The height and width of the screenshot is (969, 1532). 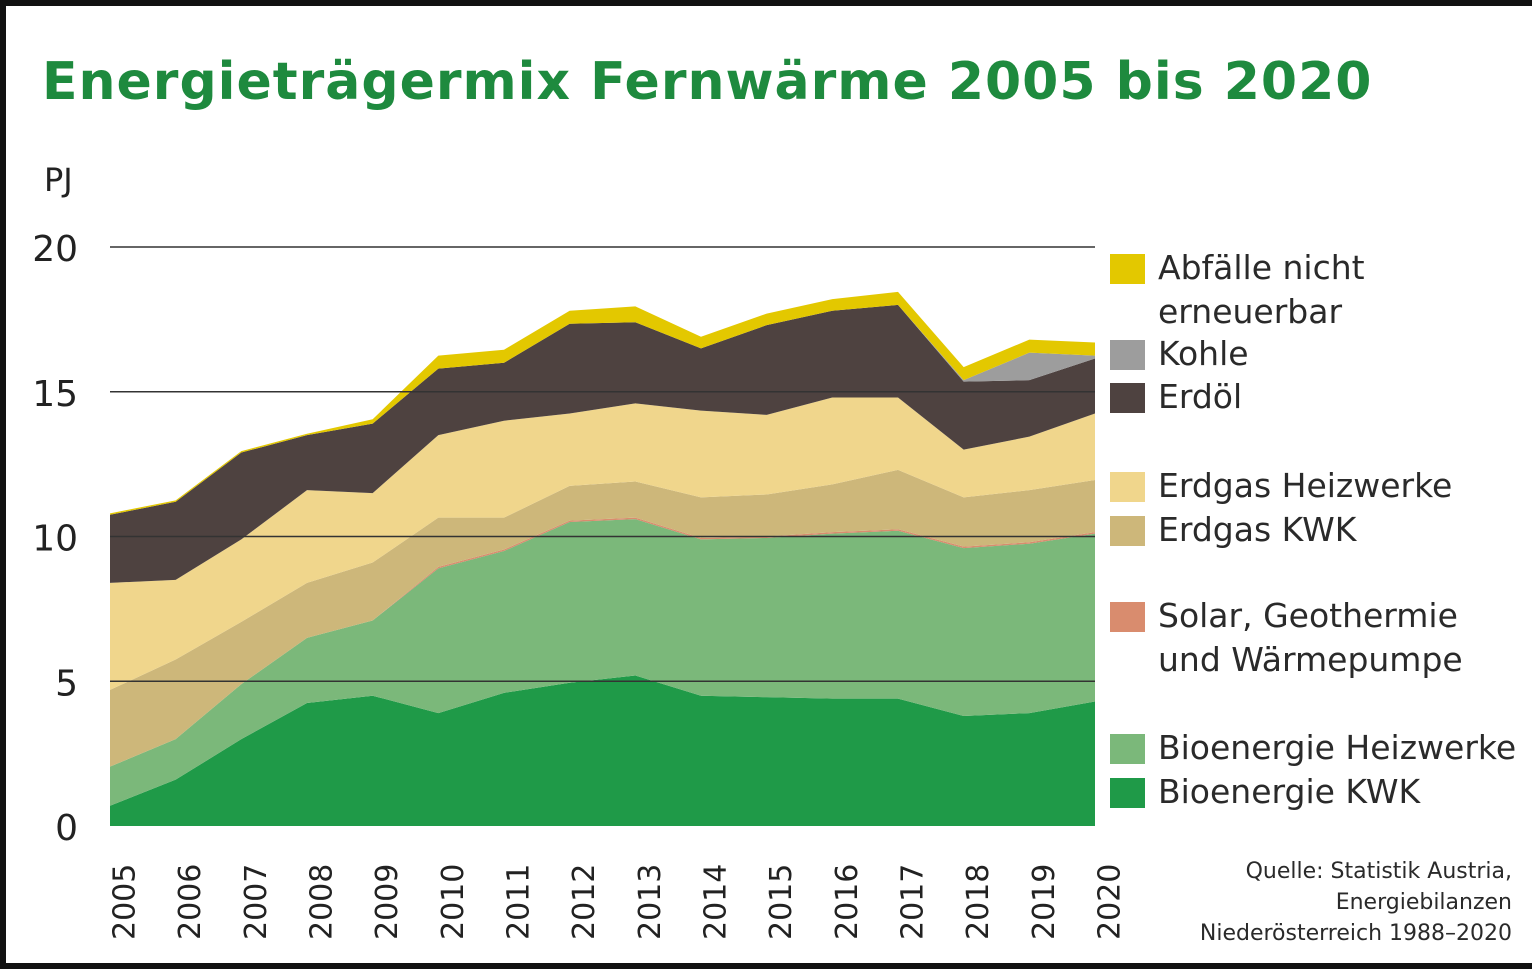 What do you see at coordinates (256, 902) in the screenshot?
I see `x-tick-label: 2007` at bounding box center [256, 902].